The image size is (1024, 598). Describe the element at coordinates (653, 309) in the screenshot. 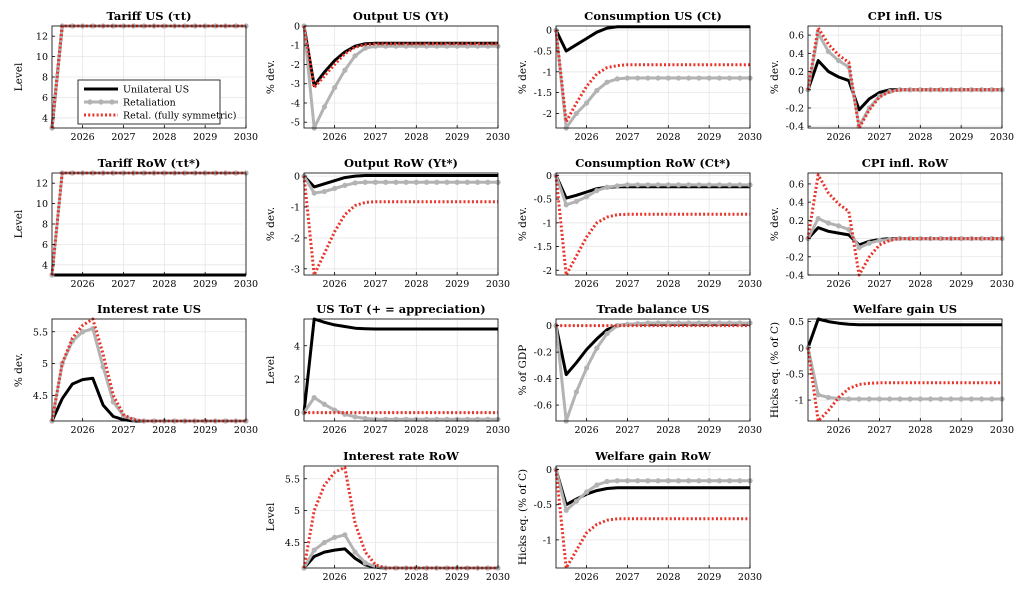

I see `panel-title: Trade balance US` at that location.